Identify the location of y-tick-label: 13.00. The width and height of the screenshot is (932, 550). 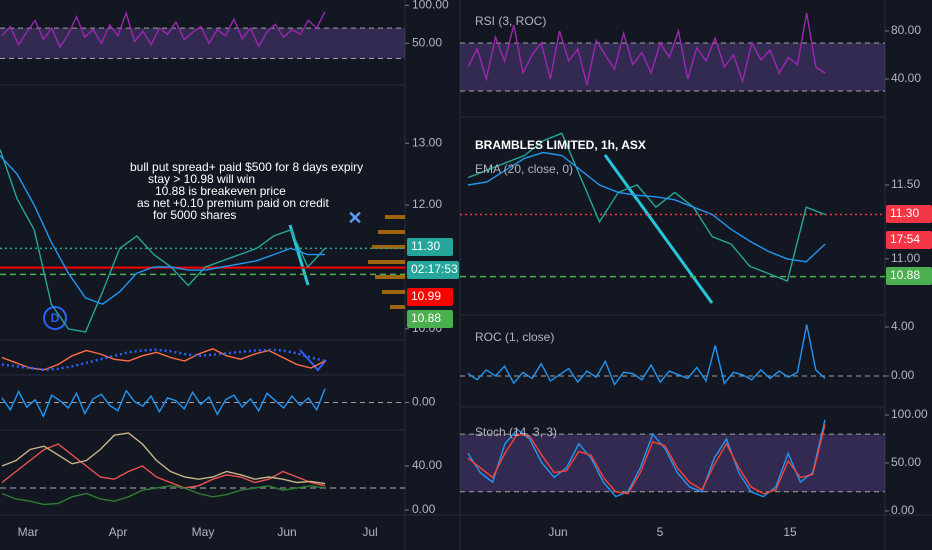
(427, 142).